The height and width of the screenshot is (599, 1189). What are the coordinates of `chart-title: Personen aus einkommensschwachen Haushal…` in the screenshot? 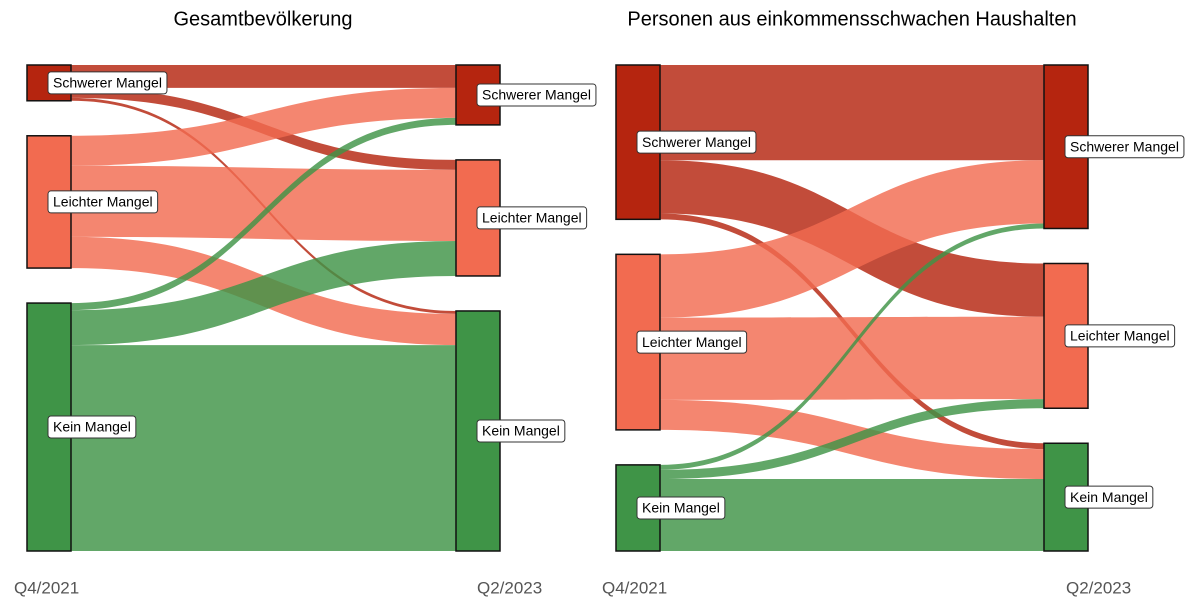 It's located at (851, 19).